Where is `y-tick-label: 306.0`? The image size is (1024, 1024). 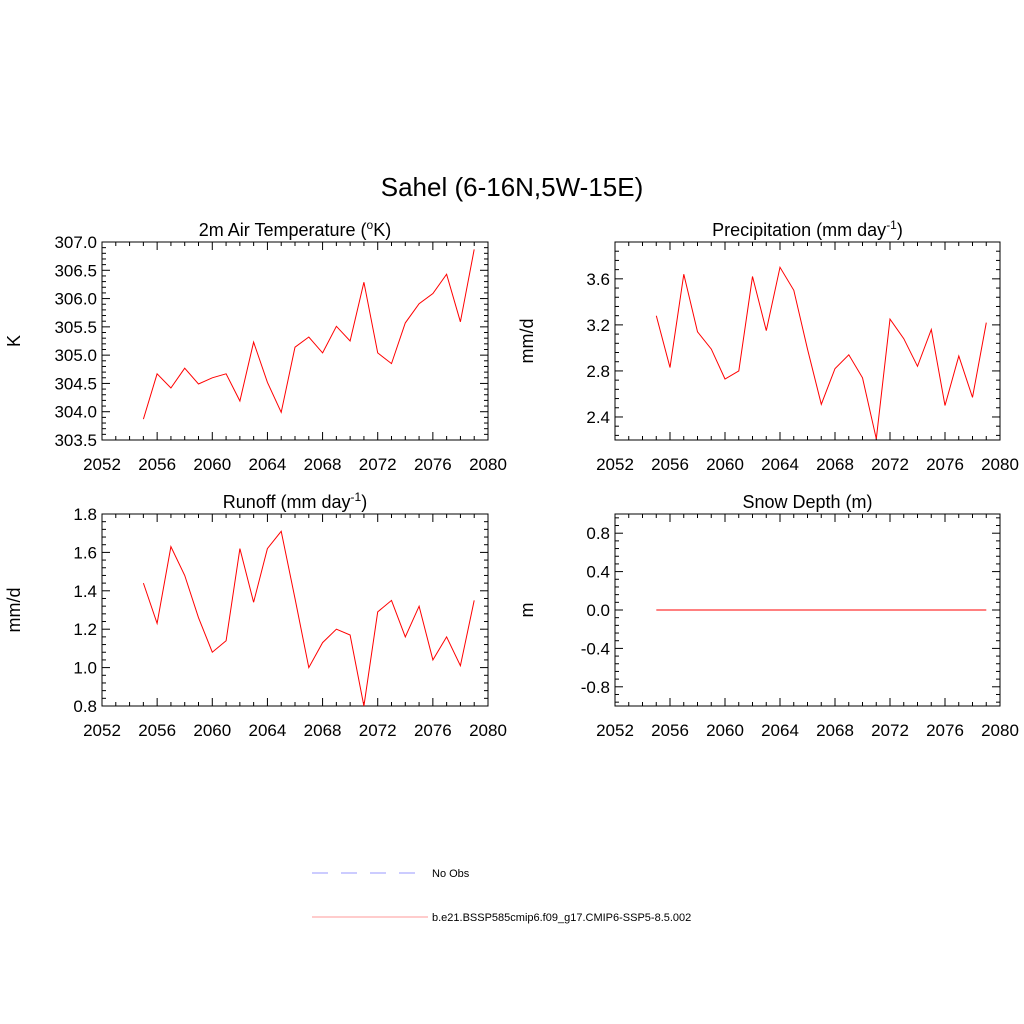
y-tick-label: 306.0 is located at coordinates (75, 299).